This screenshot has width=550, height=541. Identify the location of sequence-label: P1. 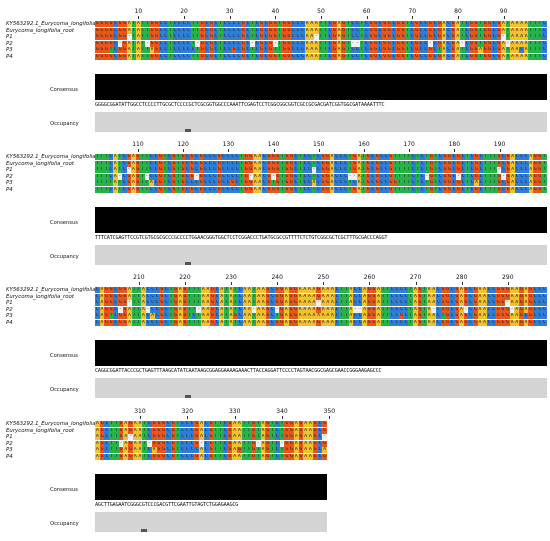
(9, 303).